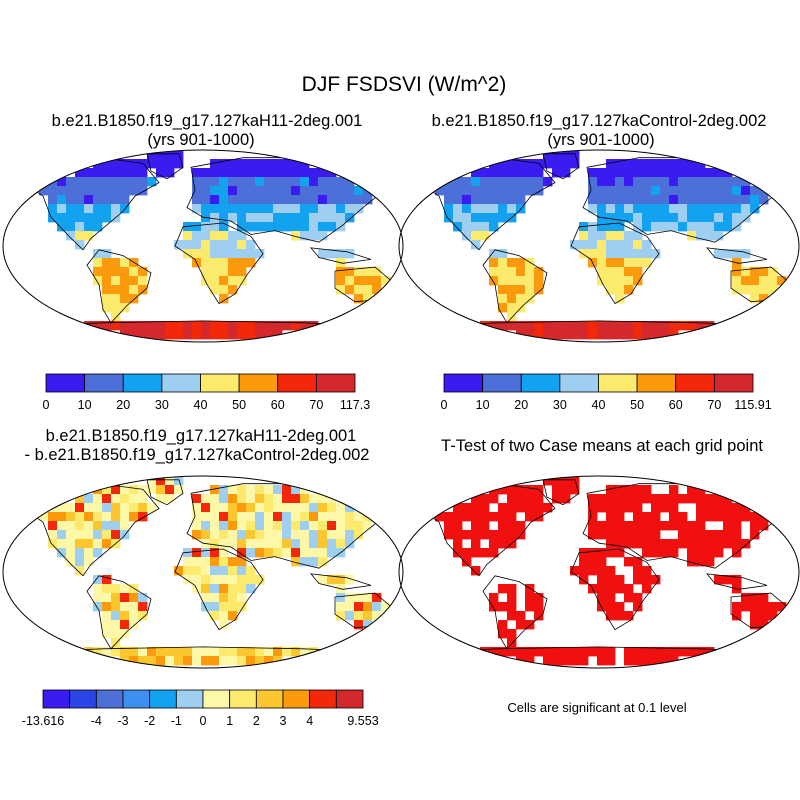  Describe the element at coordinates (404, 84) in the screenshot. I see `figure-title: DJF FSDSVI (W/m^2)` at that location.